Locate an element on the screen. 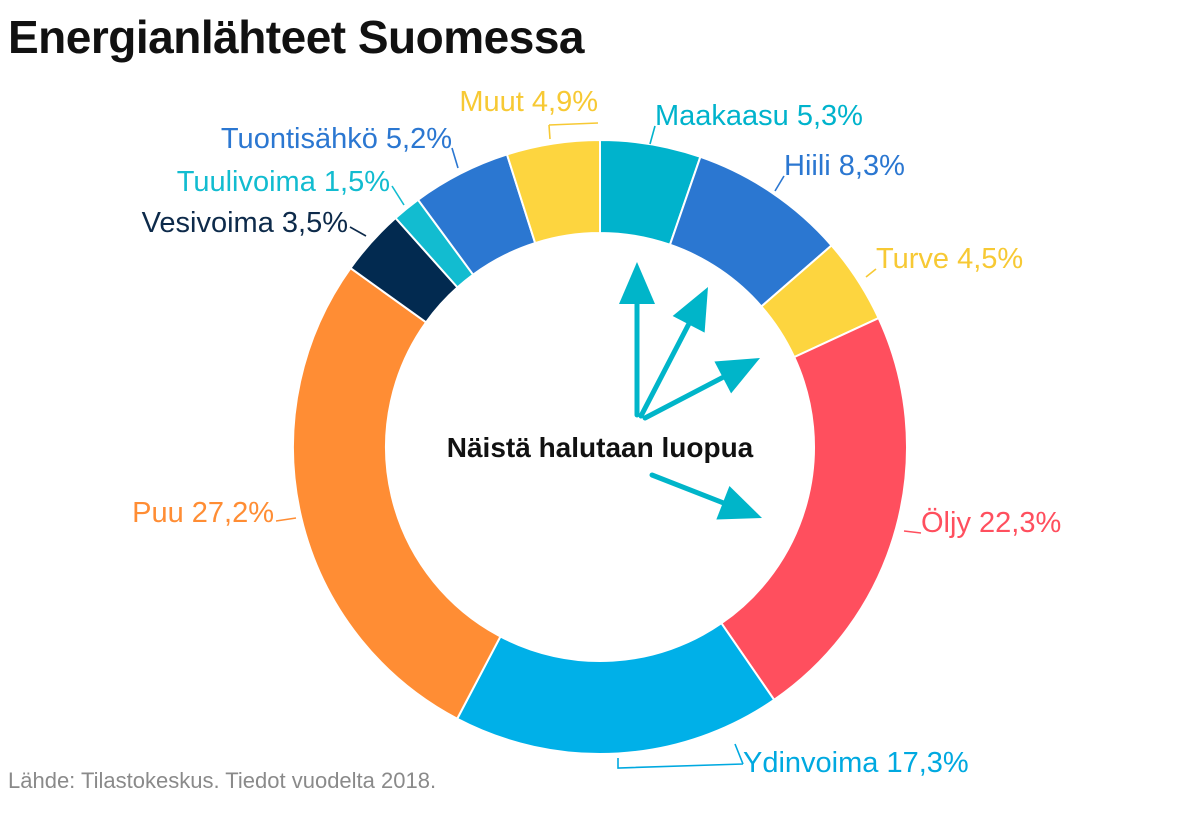 The width and height of the screenshot is (1198, 818). chart-title: Energianlähteet Suomessa is located at coordinates (296, 37).